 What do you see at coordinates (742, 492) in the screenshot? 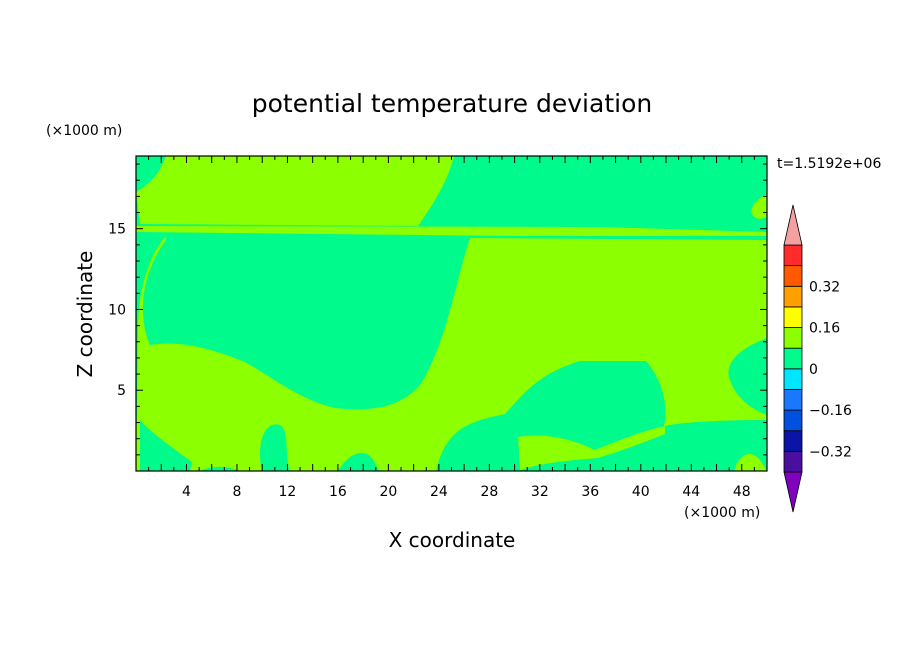
I see `x-tick-label: 48` at bounding box center [742, 492].